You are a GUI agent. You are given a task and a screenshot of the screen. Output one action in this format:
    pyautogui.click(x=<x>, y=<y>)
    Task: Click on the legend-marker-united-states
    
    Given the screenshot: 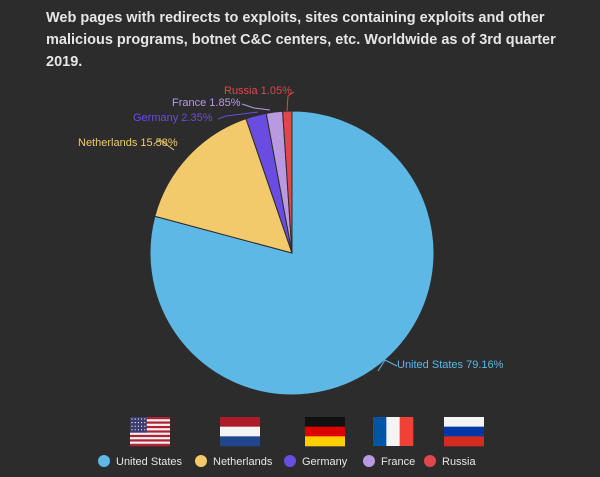 What is the action you would take?
    pyautogui.click(x=104, y=461)
    